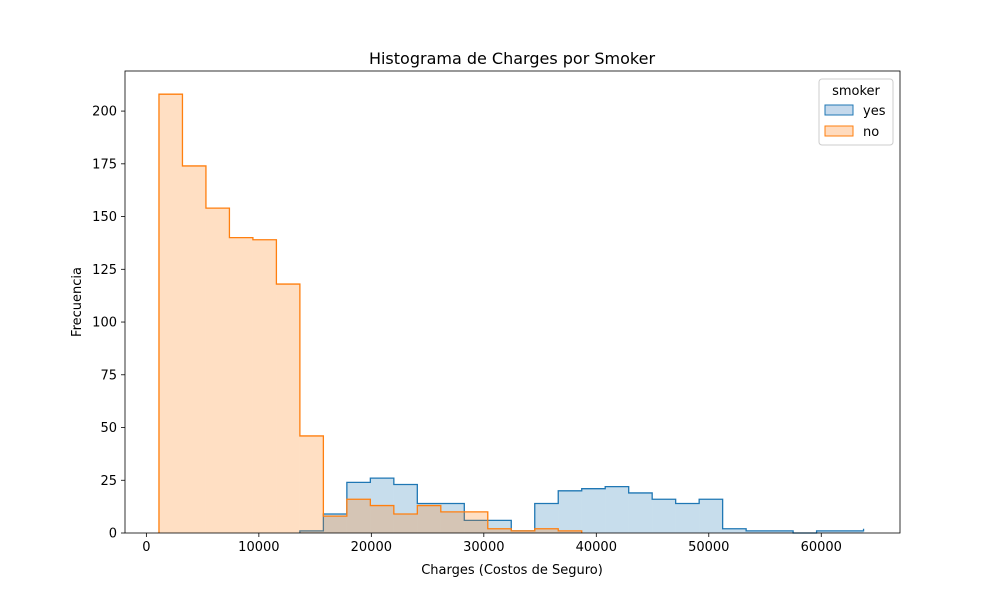  Describe the element at coordinates (512, 58) in the screenshot. I see `chart-title: Histograma de Charges por Smoker` at that location.